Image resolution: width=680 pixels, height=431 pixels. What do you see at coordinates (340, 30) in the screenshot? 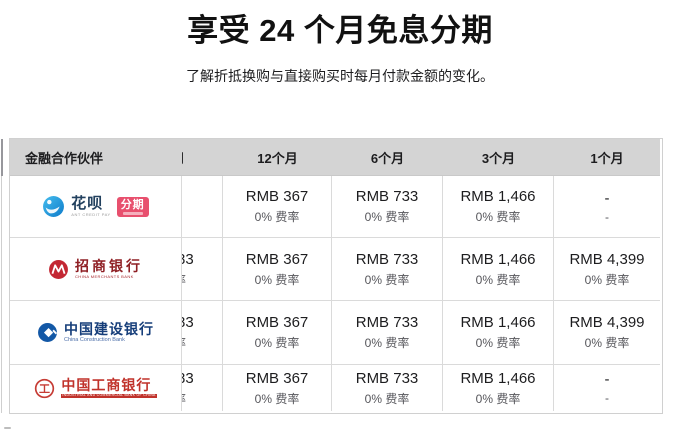
I see `page-title: 享受 24 个月免息分期` at bounding box center [340, 30].